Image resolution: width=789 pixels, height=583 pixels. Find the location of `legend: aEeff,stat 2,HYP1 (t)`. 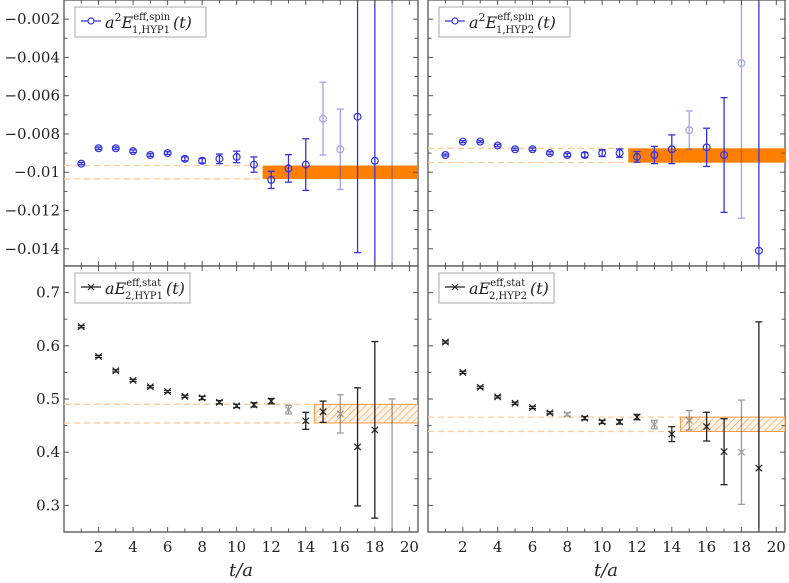

legend: aEeff,stat 2,HYP1 (t) is located at coordinates (132, 288).